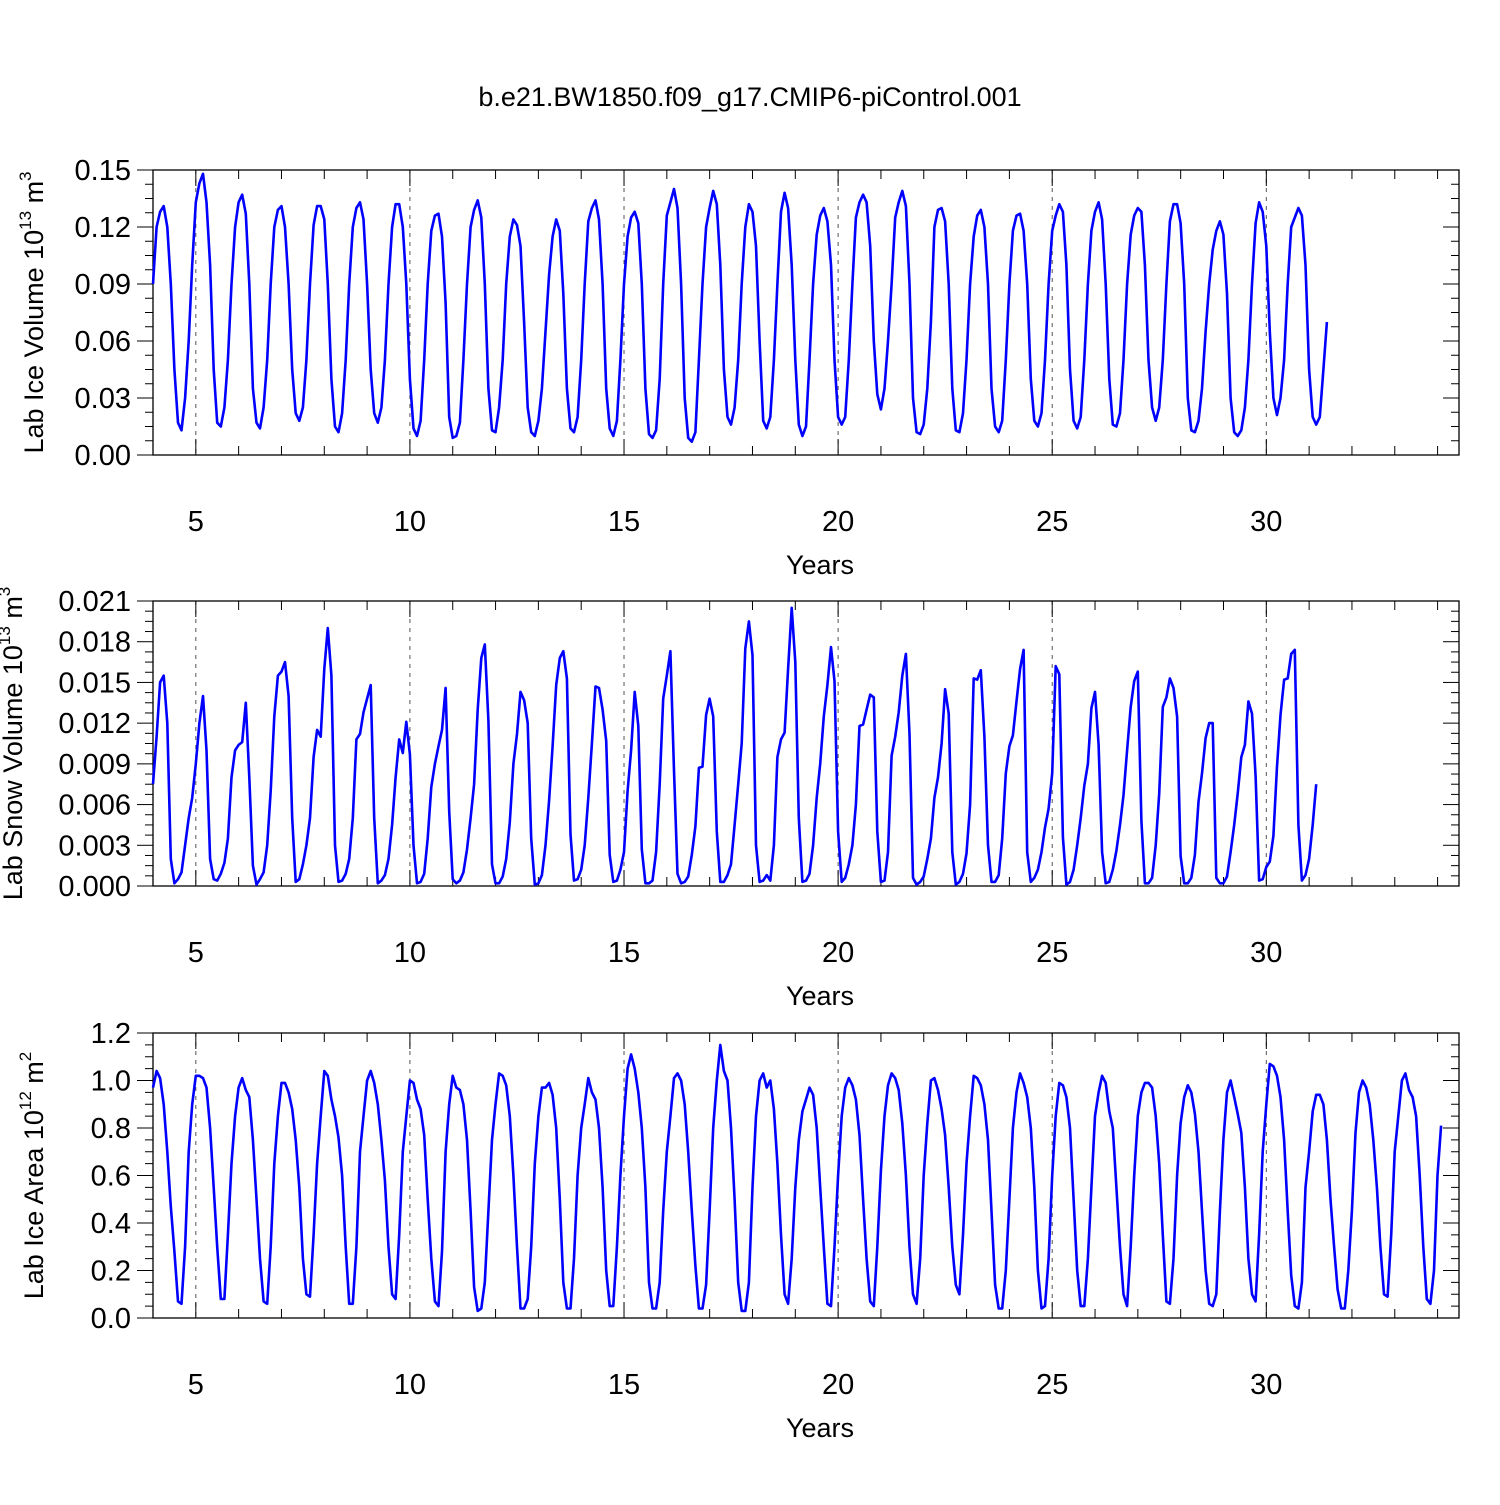 This screenshot has height=1505, width=1500. I want to click on y-tick-label: 0.003, so click(94, 846).